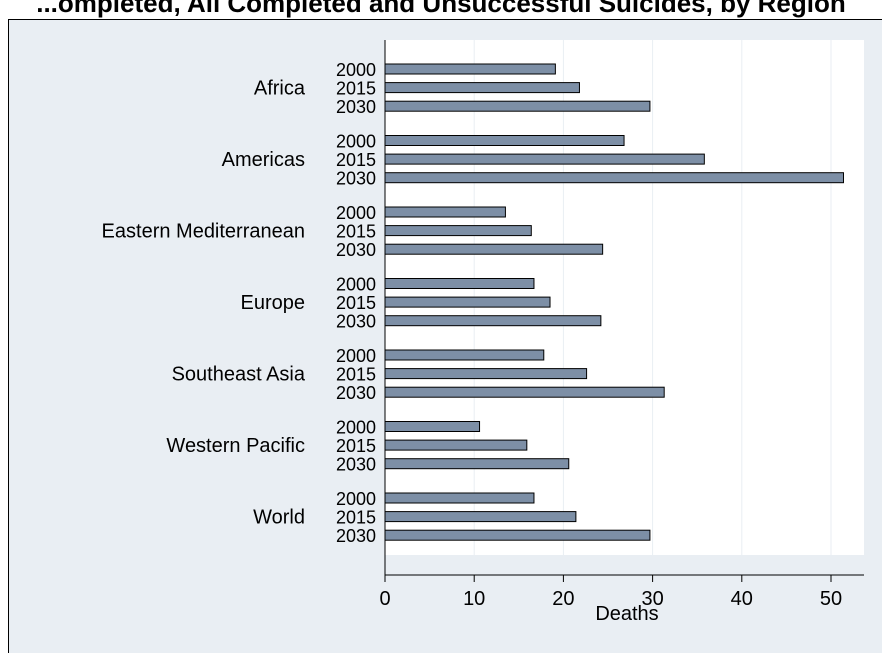 The width and height of the screenshot is (882, 653). Describe the element at coordinates (273, 303) in the screenshot. I see `category-label: Europe` at that location.